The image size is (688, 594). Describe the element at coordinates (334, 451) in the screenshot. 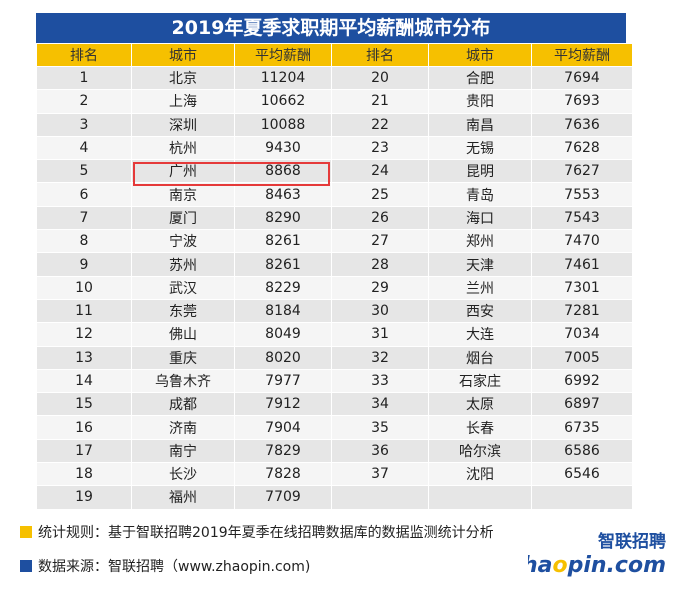

I see `table-row: 17 南宁 7829 36 哈尔滨 6586` at that location.